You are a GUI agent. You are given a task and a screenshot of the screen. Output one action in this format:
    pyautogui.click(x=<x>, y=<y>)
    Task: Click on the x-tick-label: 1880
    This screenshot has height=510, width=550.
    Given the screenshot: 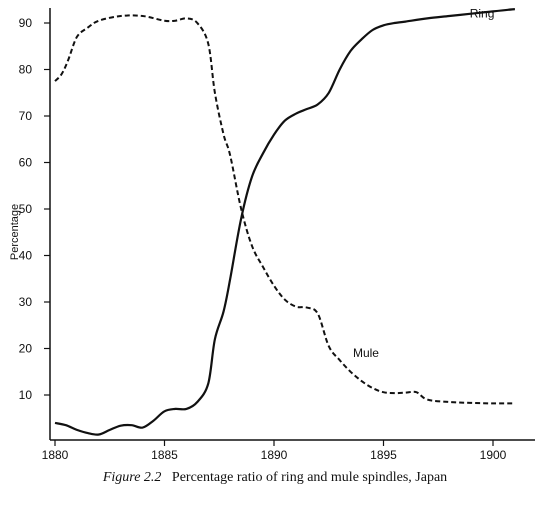 What is the action you would take?
    pyautogui.click(x=55, y=455)
    